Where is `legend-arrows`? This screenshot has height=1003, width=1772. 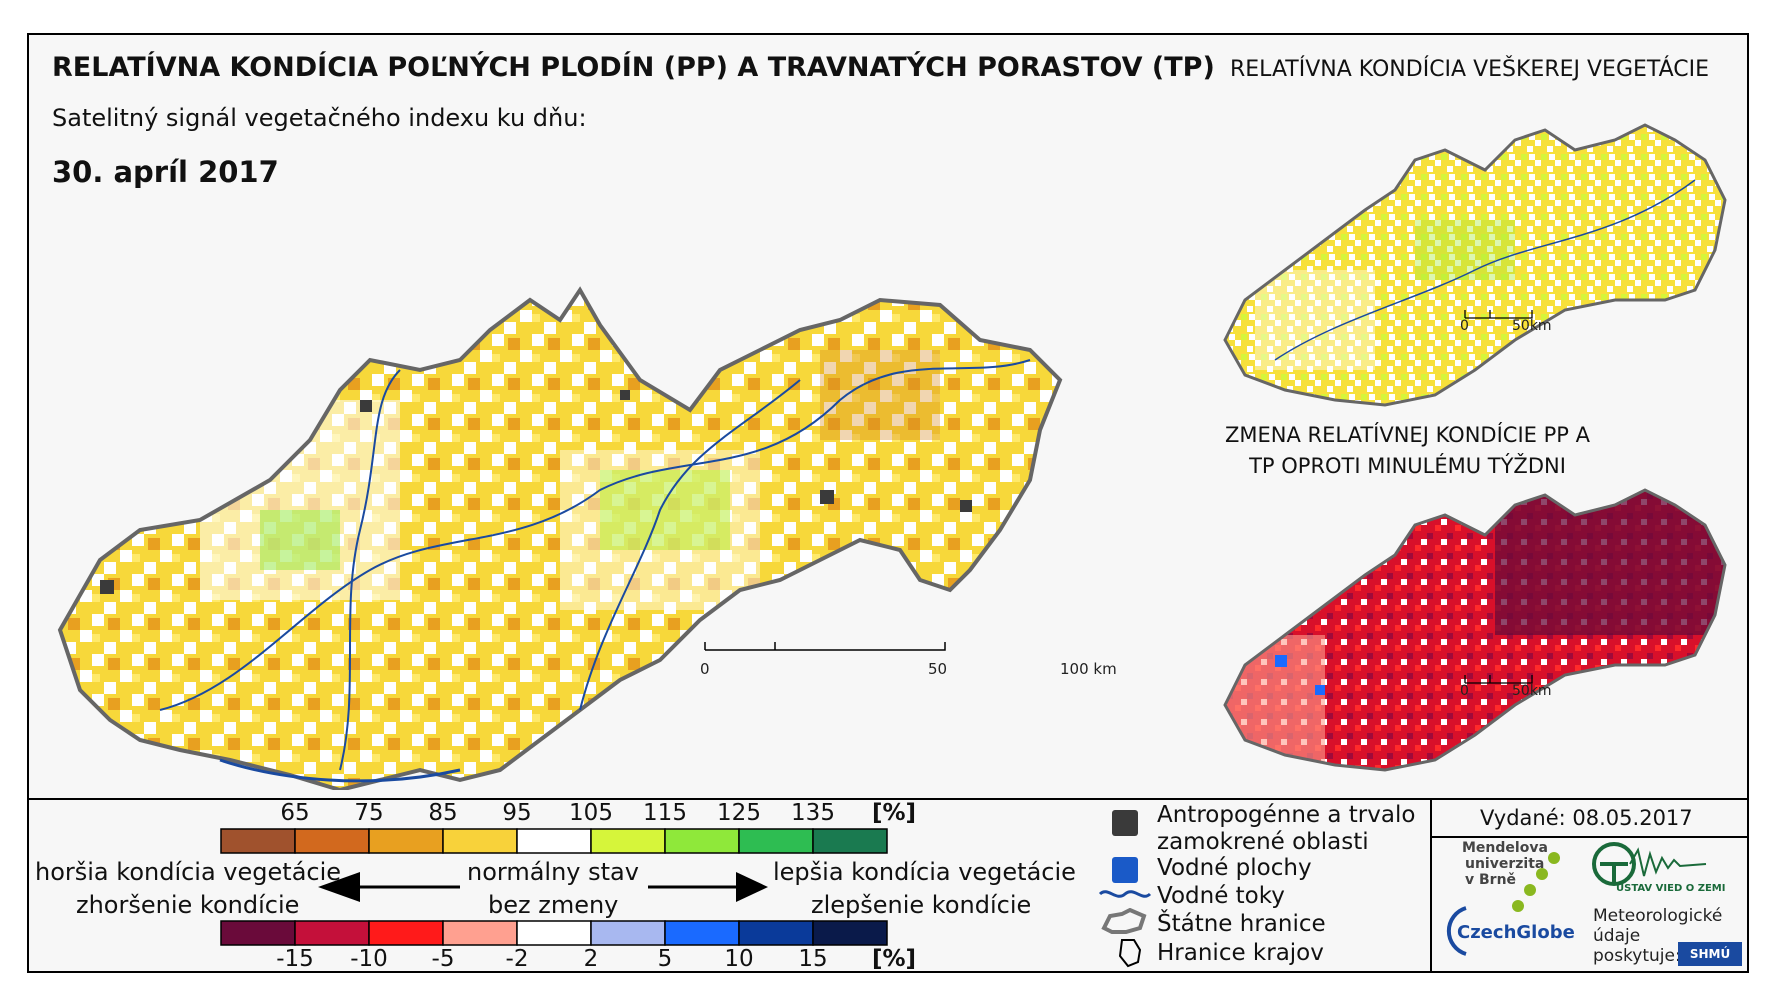
legend-arrows is located at coordinates (543, 887).